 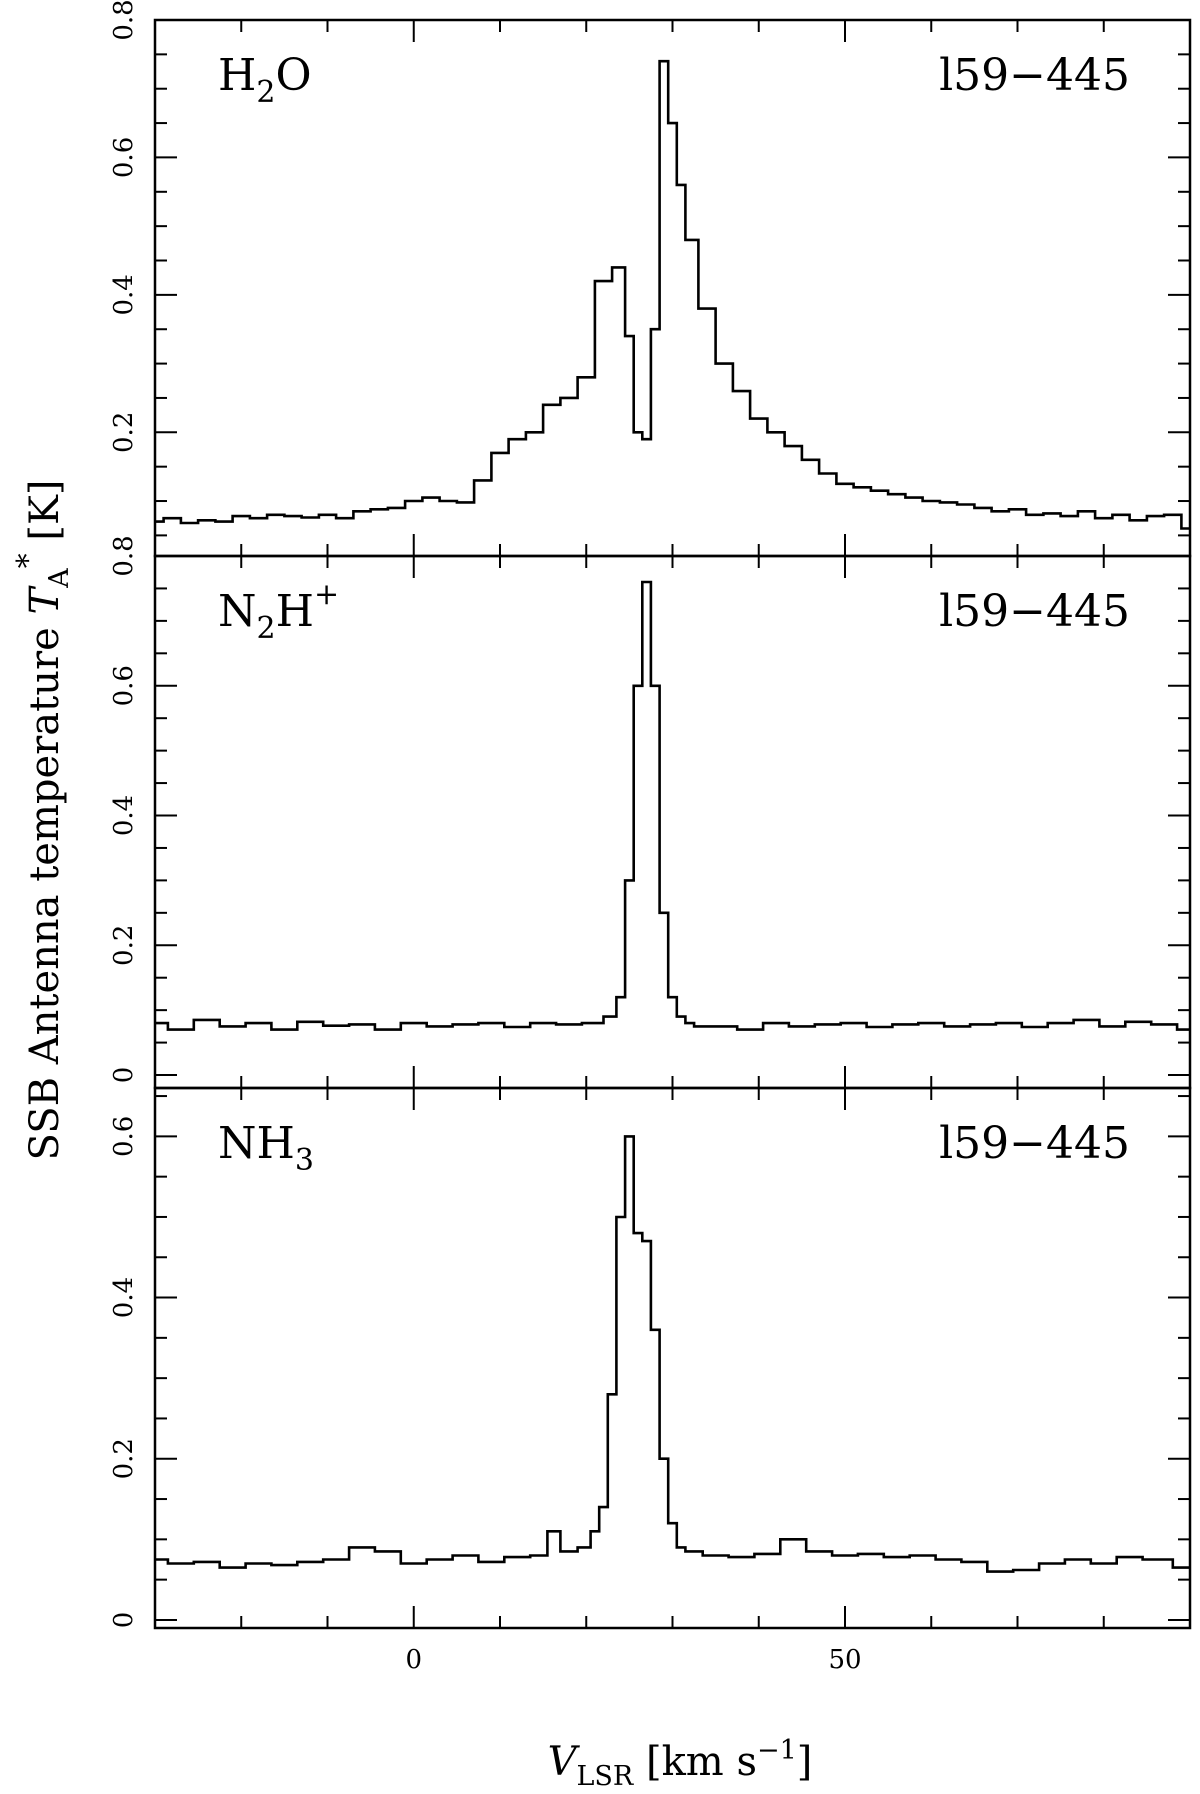 I want to click on x-tick-label: 50, so click(x=844, y=1660).